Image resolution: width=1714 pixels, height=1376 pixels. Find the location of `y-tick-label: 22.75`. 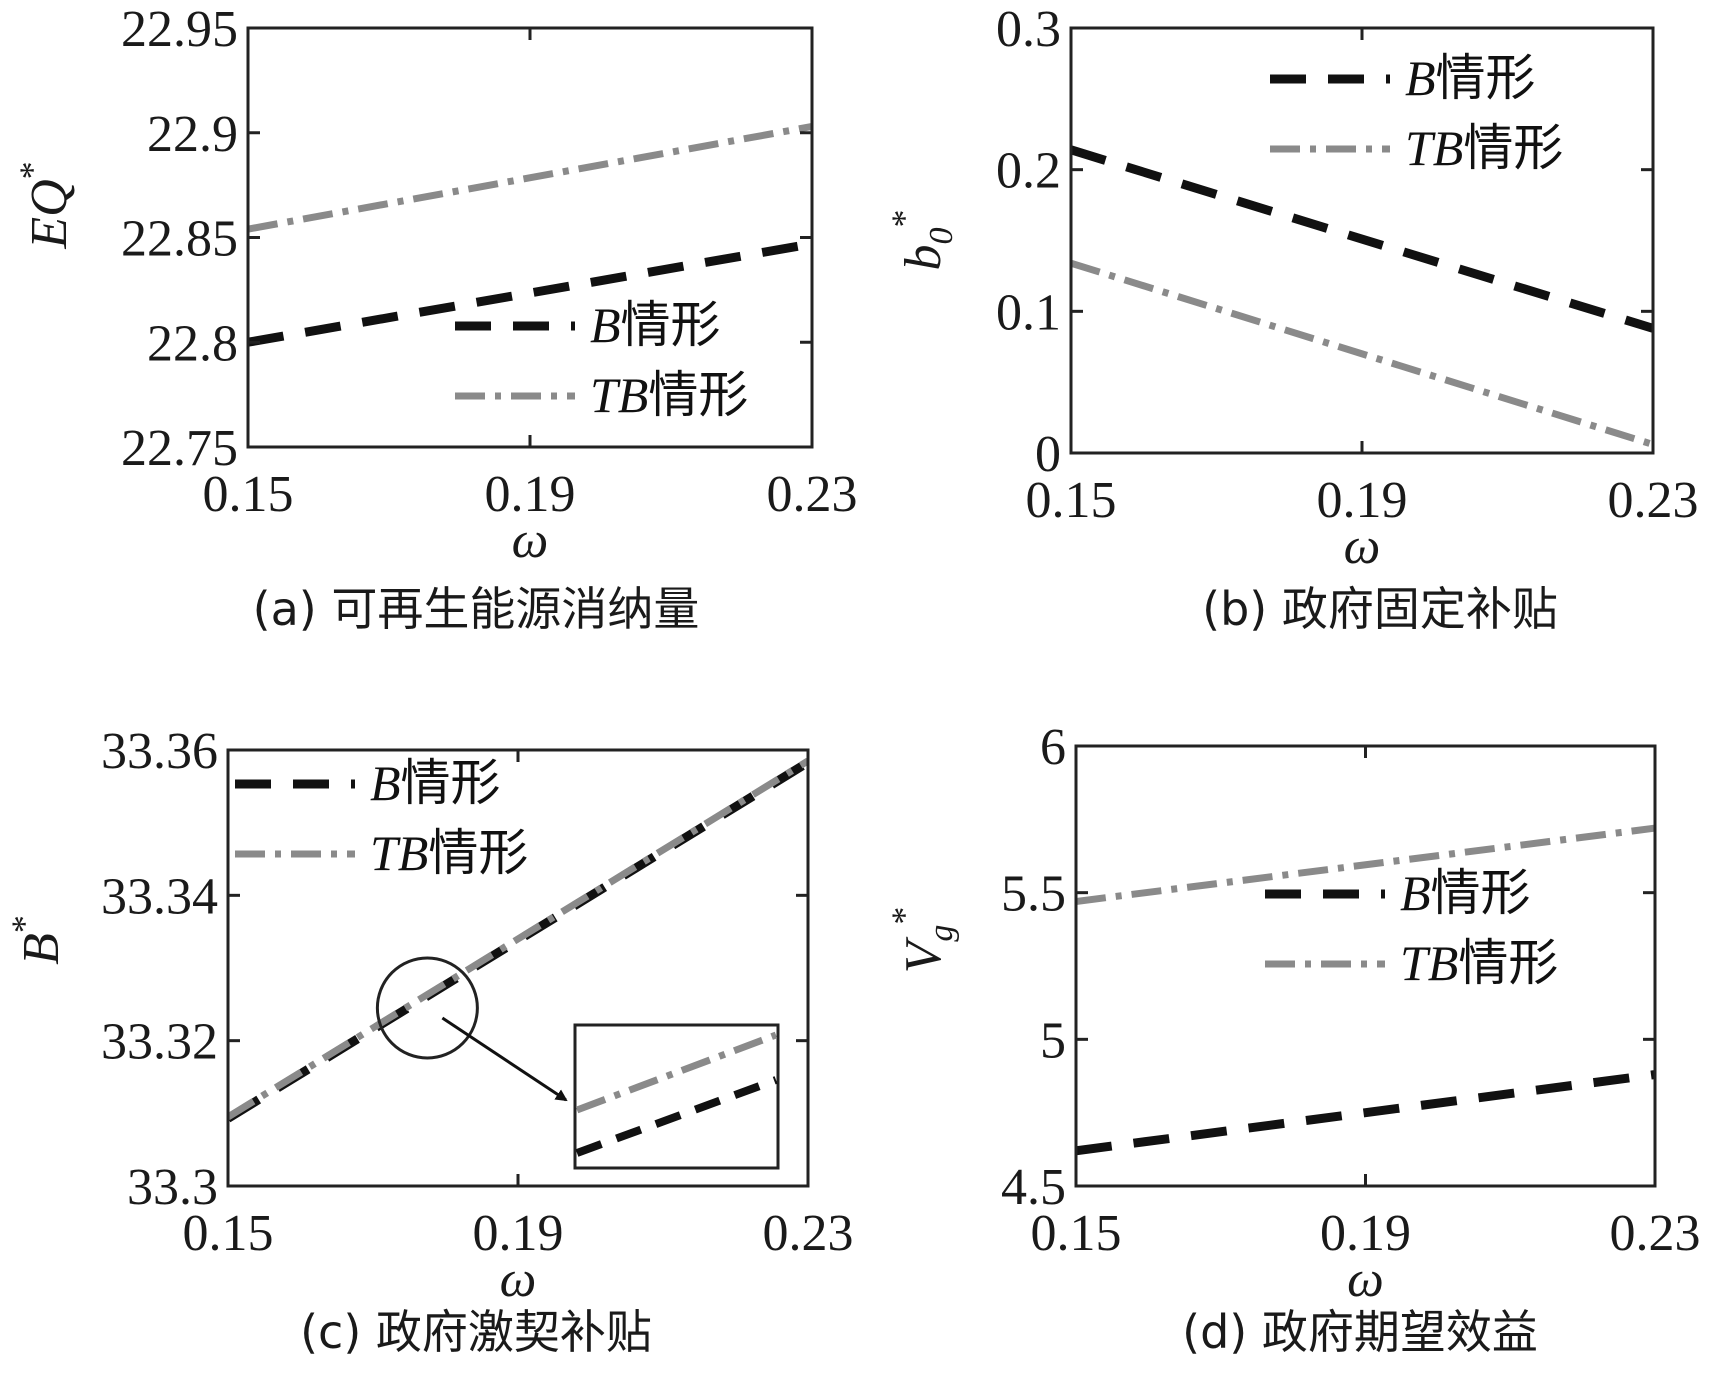

y-tick-label: 22.75 is located at coordinates (179, 448).